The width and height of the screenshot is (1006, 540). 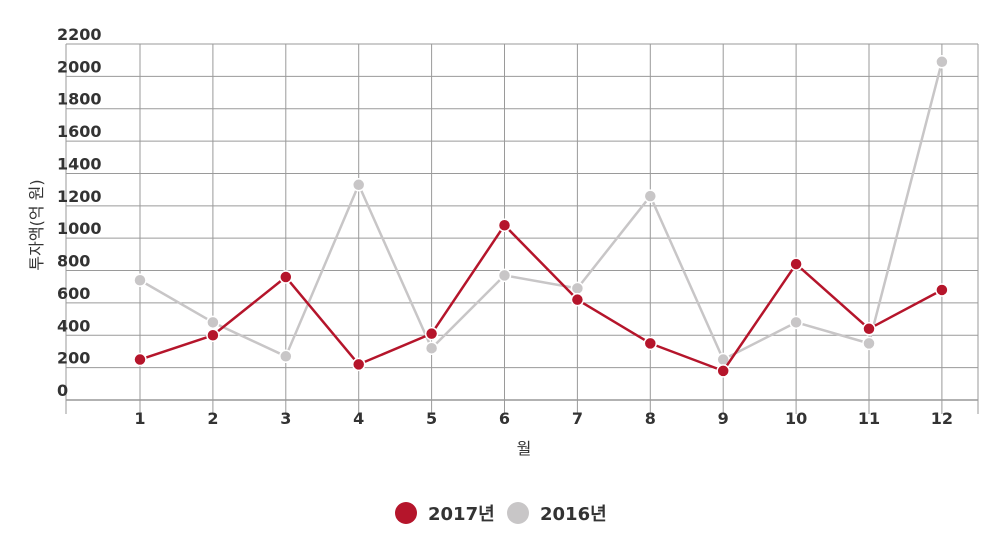 What do you see at coordinates (650, 418) in the screenshot?
I see `x-tick-label: 8` at bounding box center [650, 418].